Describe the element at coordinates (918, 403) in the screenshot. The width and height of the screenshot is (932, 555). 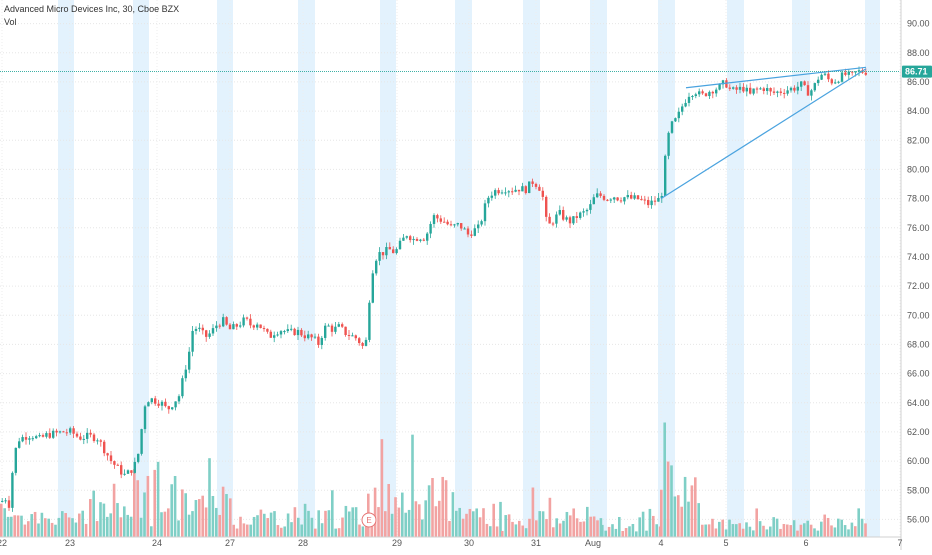
I see `price-tick-label: 64.00` at that location.